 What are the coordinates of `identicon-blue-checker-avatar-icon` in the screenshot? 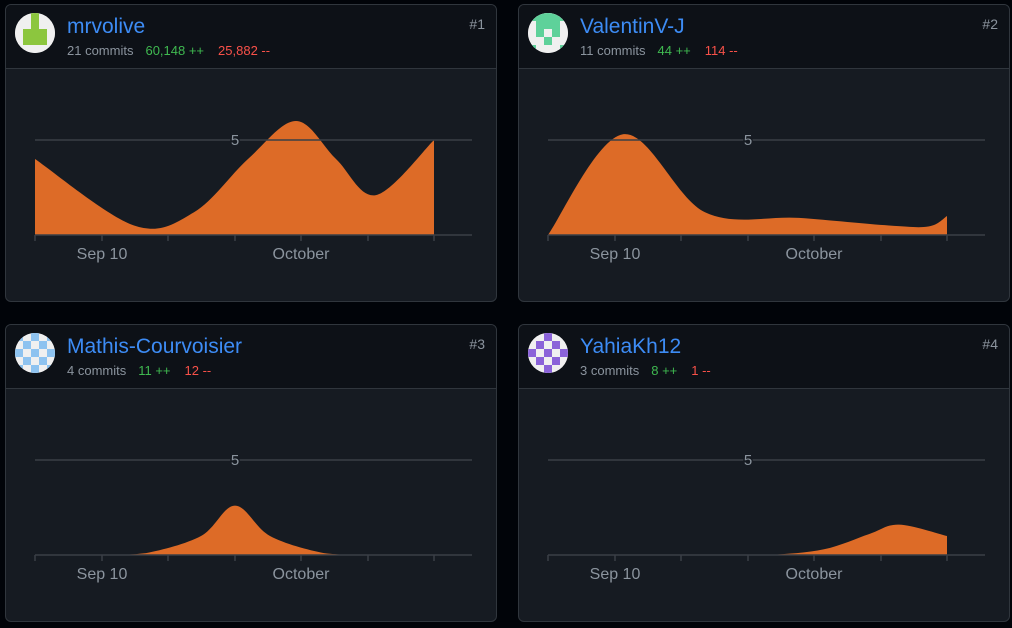 It's located at (35, 353).